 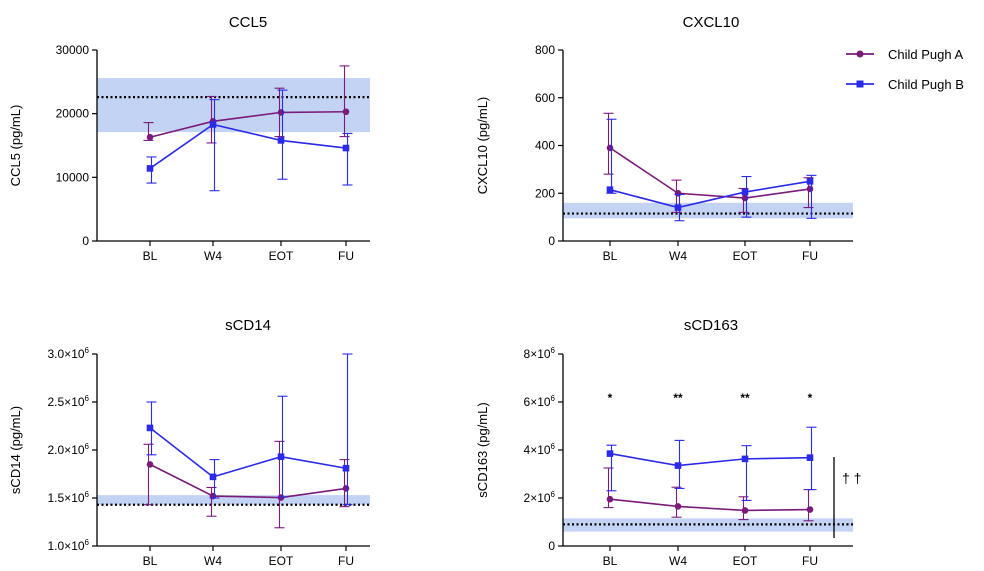 I want to click on y-tick-label: 6×10⁶, so click(x=540, y=401).